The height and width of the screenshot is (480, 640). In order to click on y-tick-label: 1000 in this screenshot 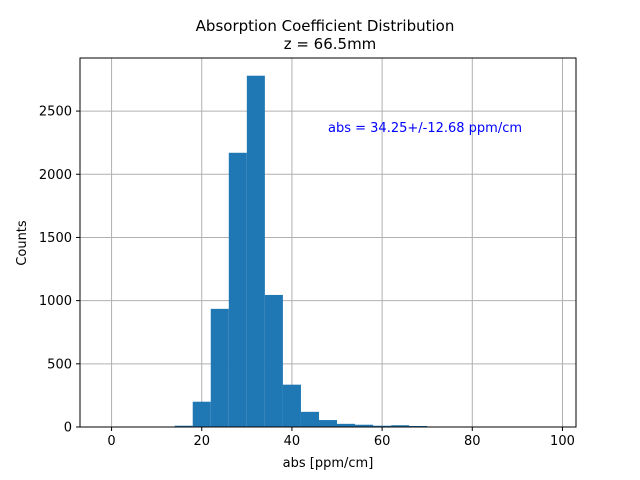, I will do `click(55, 301)`.